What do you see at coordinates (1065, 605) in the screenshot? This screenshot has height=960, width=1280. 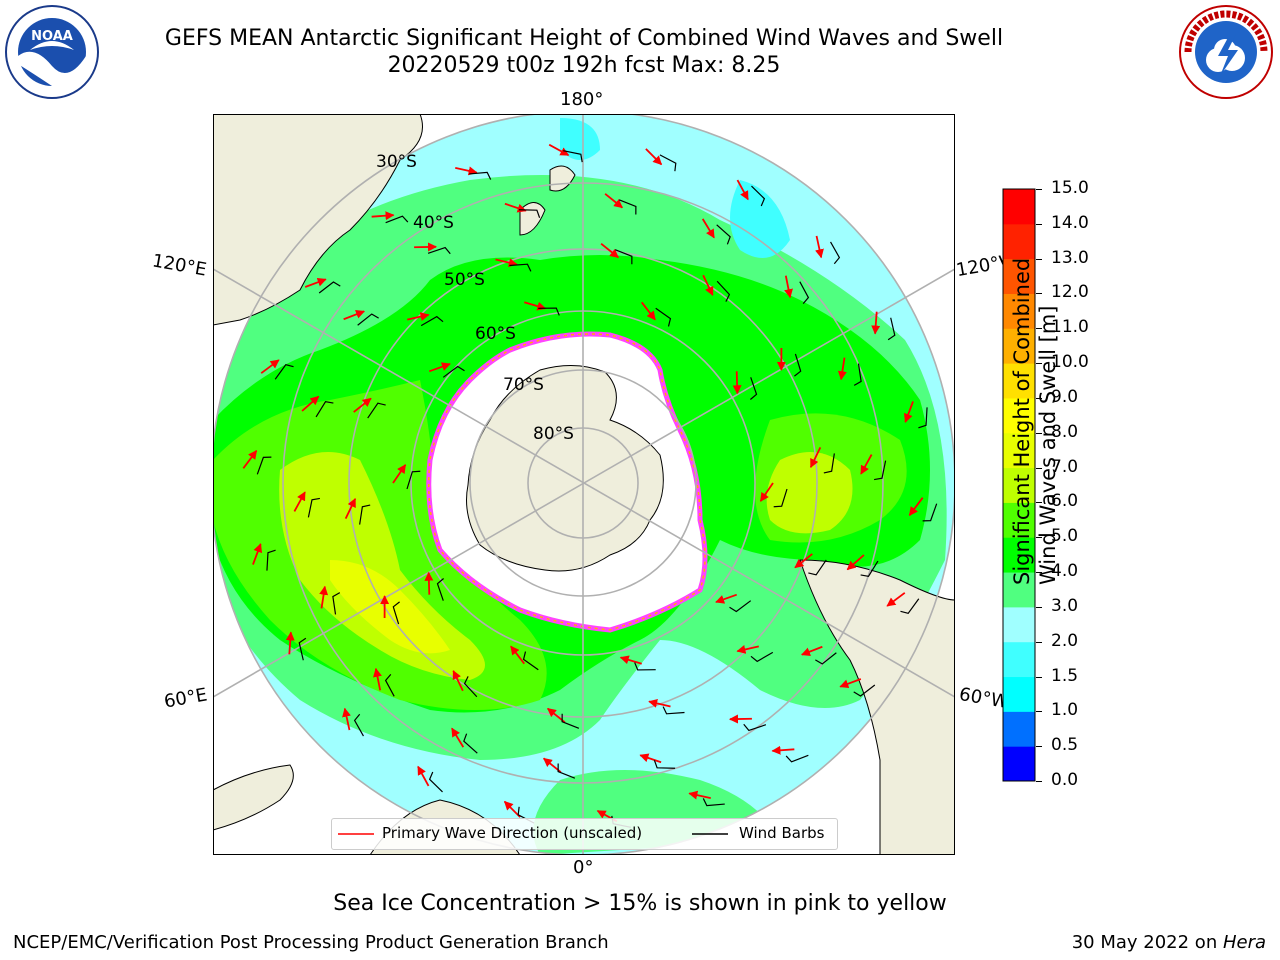 I see `colorbar-tick-label: 3.0` at bounding box center [1065, 605].